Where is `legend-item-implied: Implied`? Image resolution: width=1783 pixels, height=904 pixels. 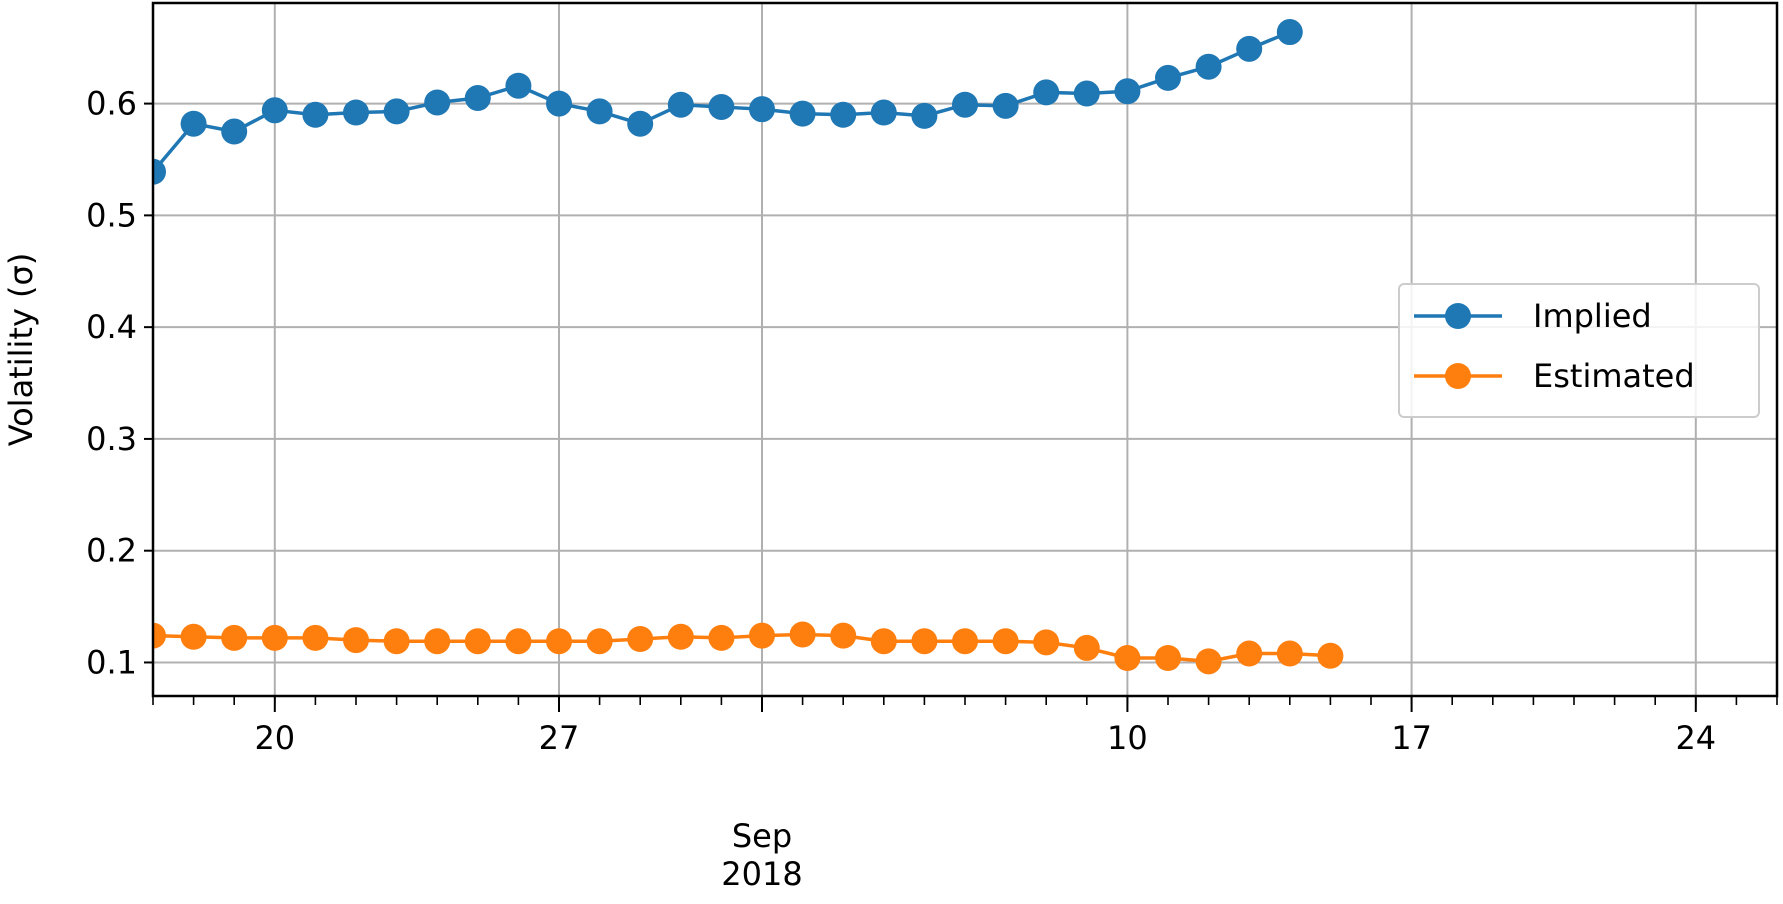
legend-item-implied: Implied is located at coordinates (1533, 316).